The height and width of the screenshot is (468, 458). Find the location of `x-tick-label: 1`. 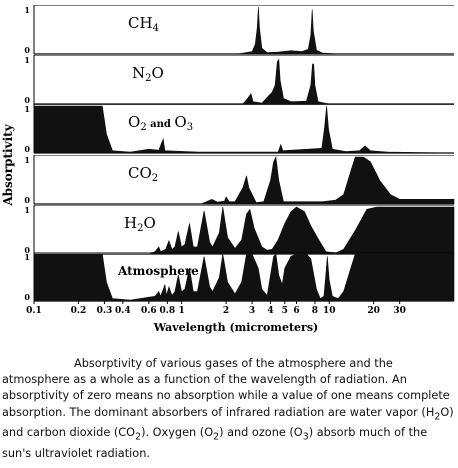

x-tick-label: 1 is located at coordinates (181, 311).